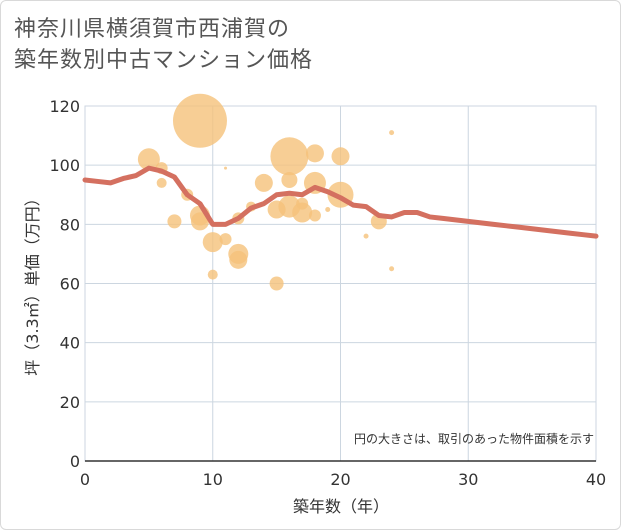 This screenshot has width=621, height=530. I want to click on y-tick-label: 120, so click(64, 106).